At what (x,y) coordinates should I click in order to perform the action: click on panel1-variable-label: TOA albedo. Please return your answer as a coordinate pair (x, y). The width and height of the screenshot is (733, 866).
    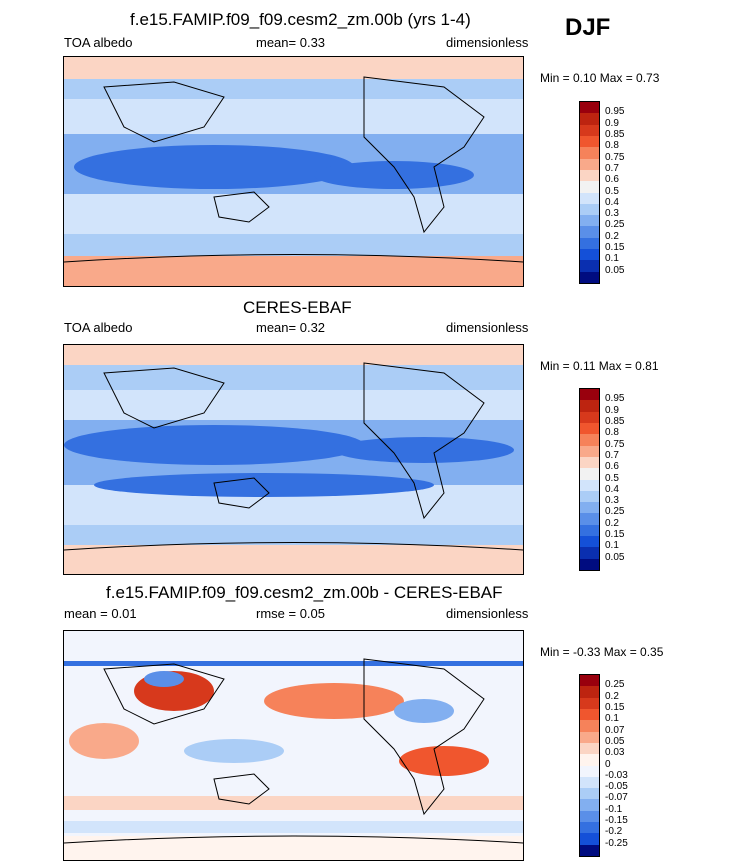
    Looking at the image, I should click on (98, 42).